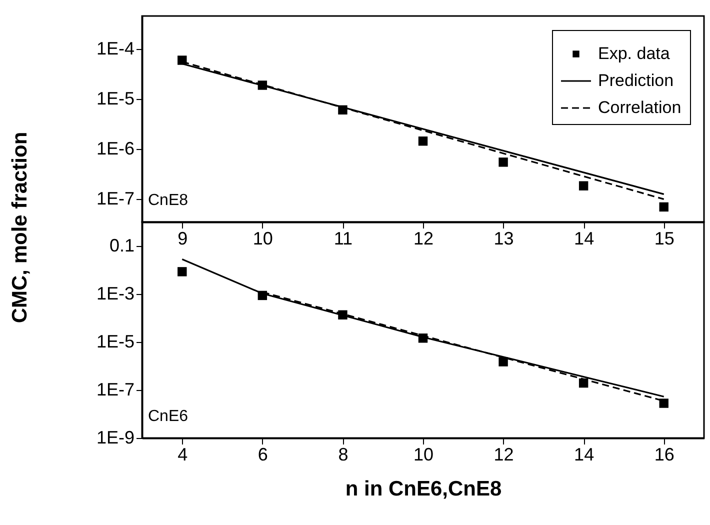 The height and width of the screenshot is (525, 710). Describe the element at coordinates (636, 80) in the screenshot. I see `legend-label: Prediction` at that location.